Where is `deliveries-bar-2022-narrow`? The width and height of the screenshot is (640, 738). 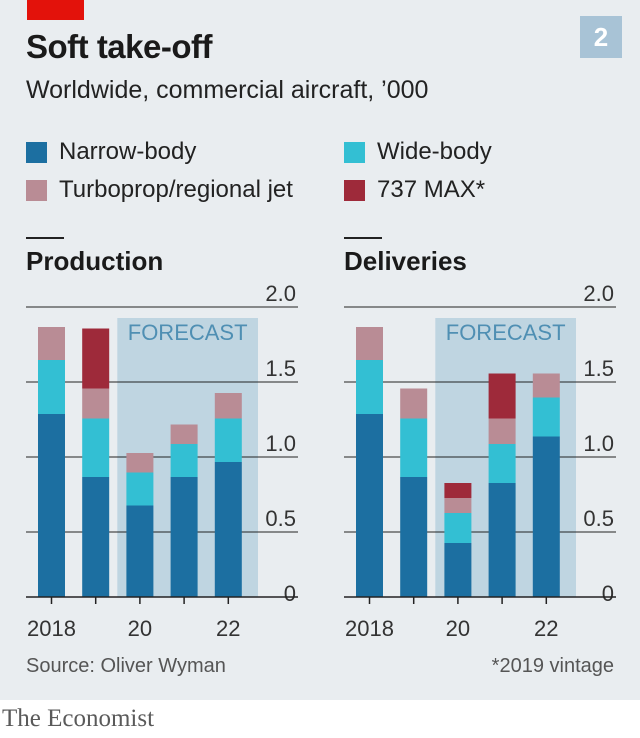 deliveries-bar-2022-narrow is located at coordinates (546, 516).